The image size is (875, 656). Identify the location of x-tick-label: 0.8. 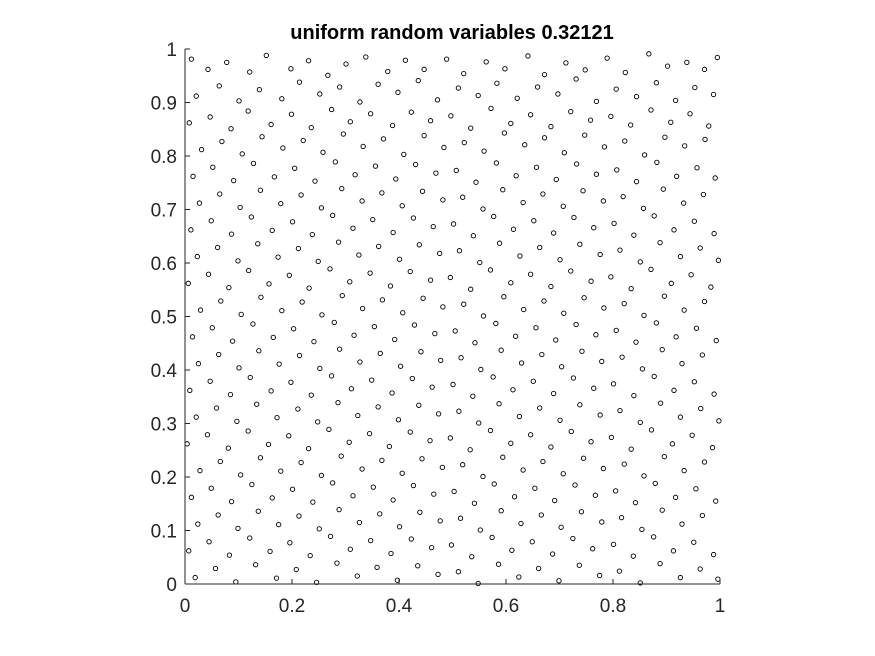
(613, 606).